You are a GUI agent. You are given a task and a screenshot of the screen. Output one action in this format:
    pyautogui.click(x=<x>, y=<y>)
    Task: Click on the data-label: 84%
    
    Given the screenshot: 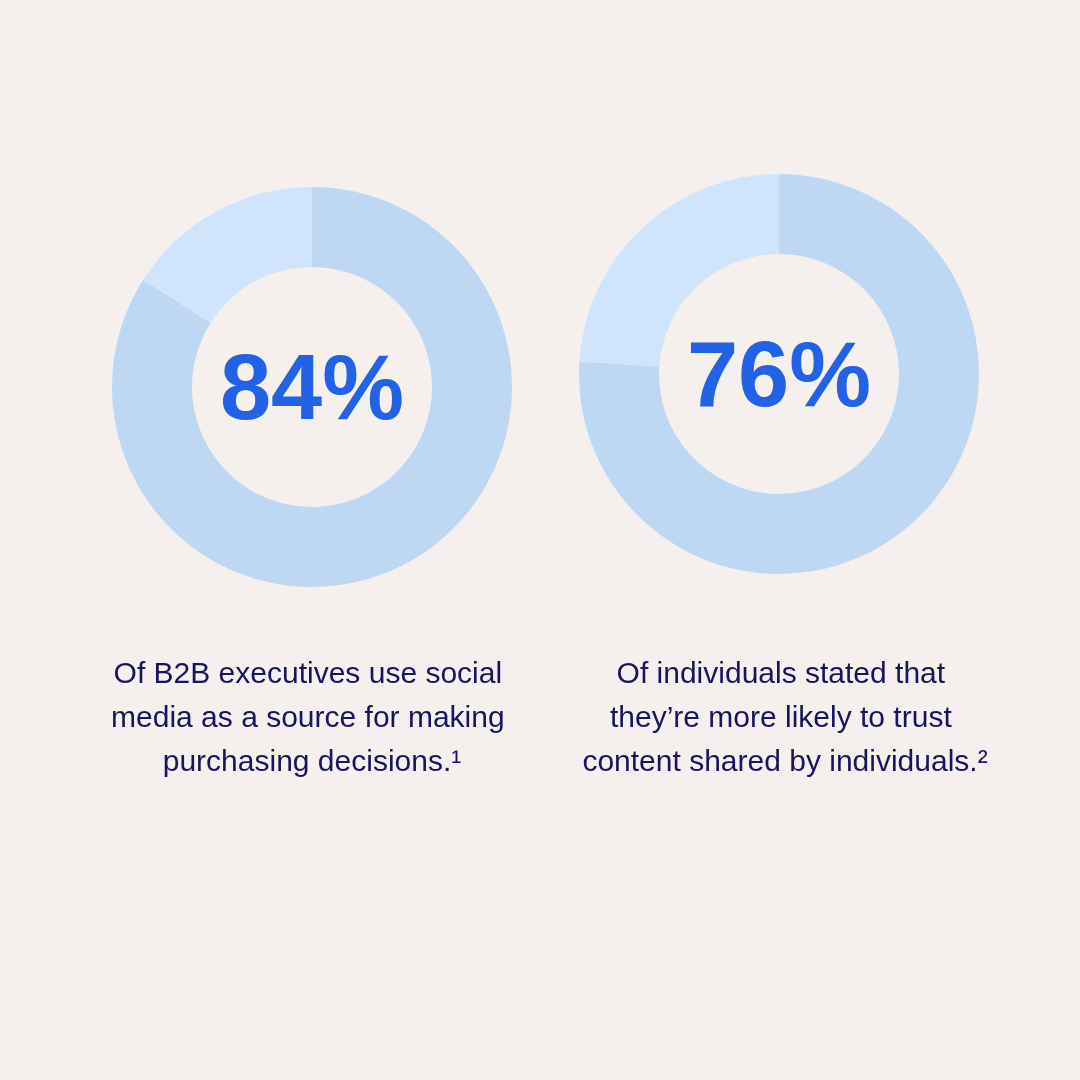 What is the action you would take?
    pyautogui.click(x=312, y=387)
    